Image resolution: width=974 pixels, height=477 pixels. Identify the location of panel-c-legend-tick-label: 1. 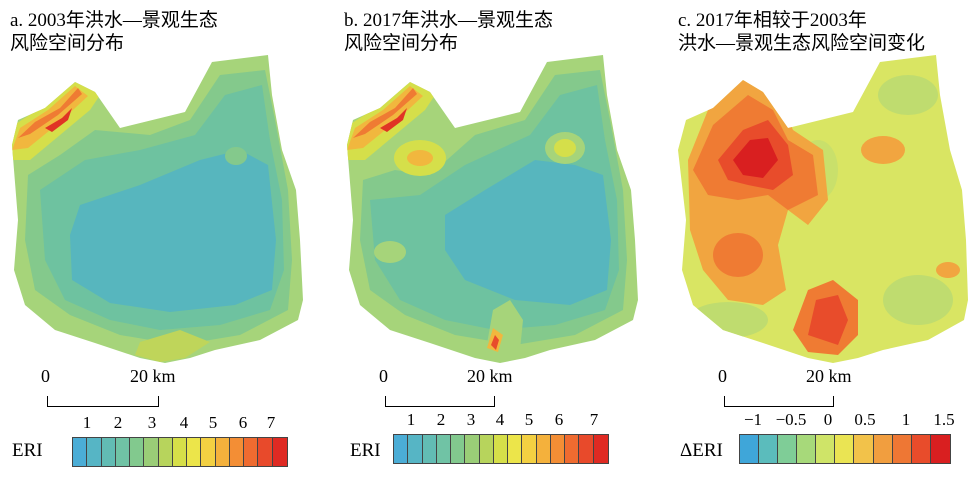
(906, 419).